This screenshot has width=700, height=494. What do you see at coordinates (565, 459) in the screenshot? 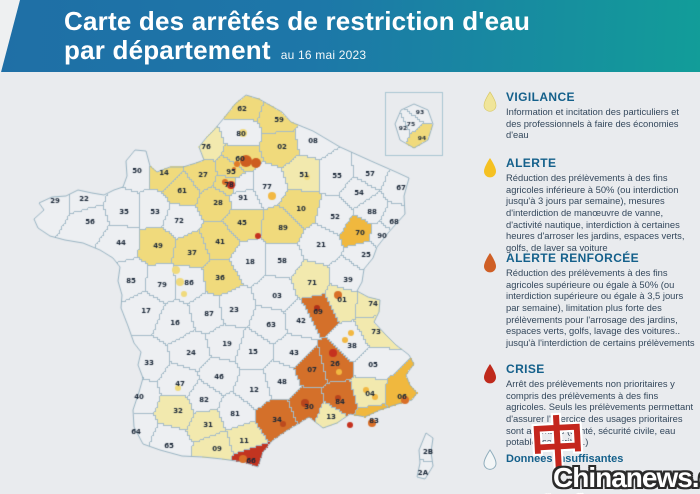
I see `legend-title-donnees-insuffisantes: Données insuffisantes` at bounding box center [565, 459].